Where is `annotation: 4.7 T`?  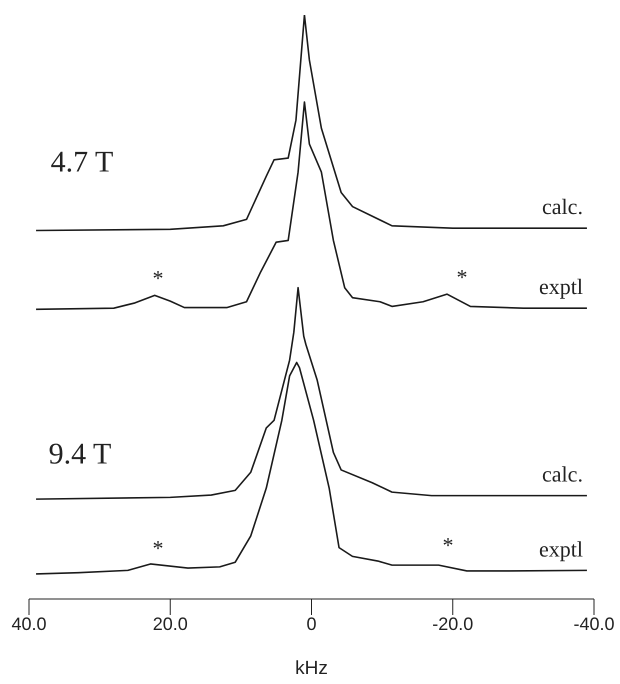 annotation: 4.7 T is located at coordinates (82, 162).